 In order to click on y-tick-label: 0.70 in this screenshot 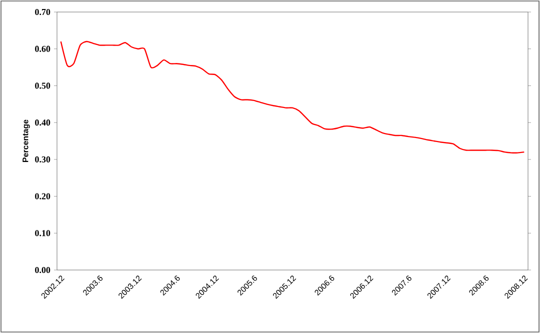, I will do `click(42, 12)`.